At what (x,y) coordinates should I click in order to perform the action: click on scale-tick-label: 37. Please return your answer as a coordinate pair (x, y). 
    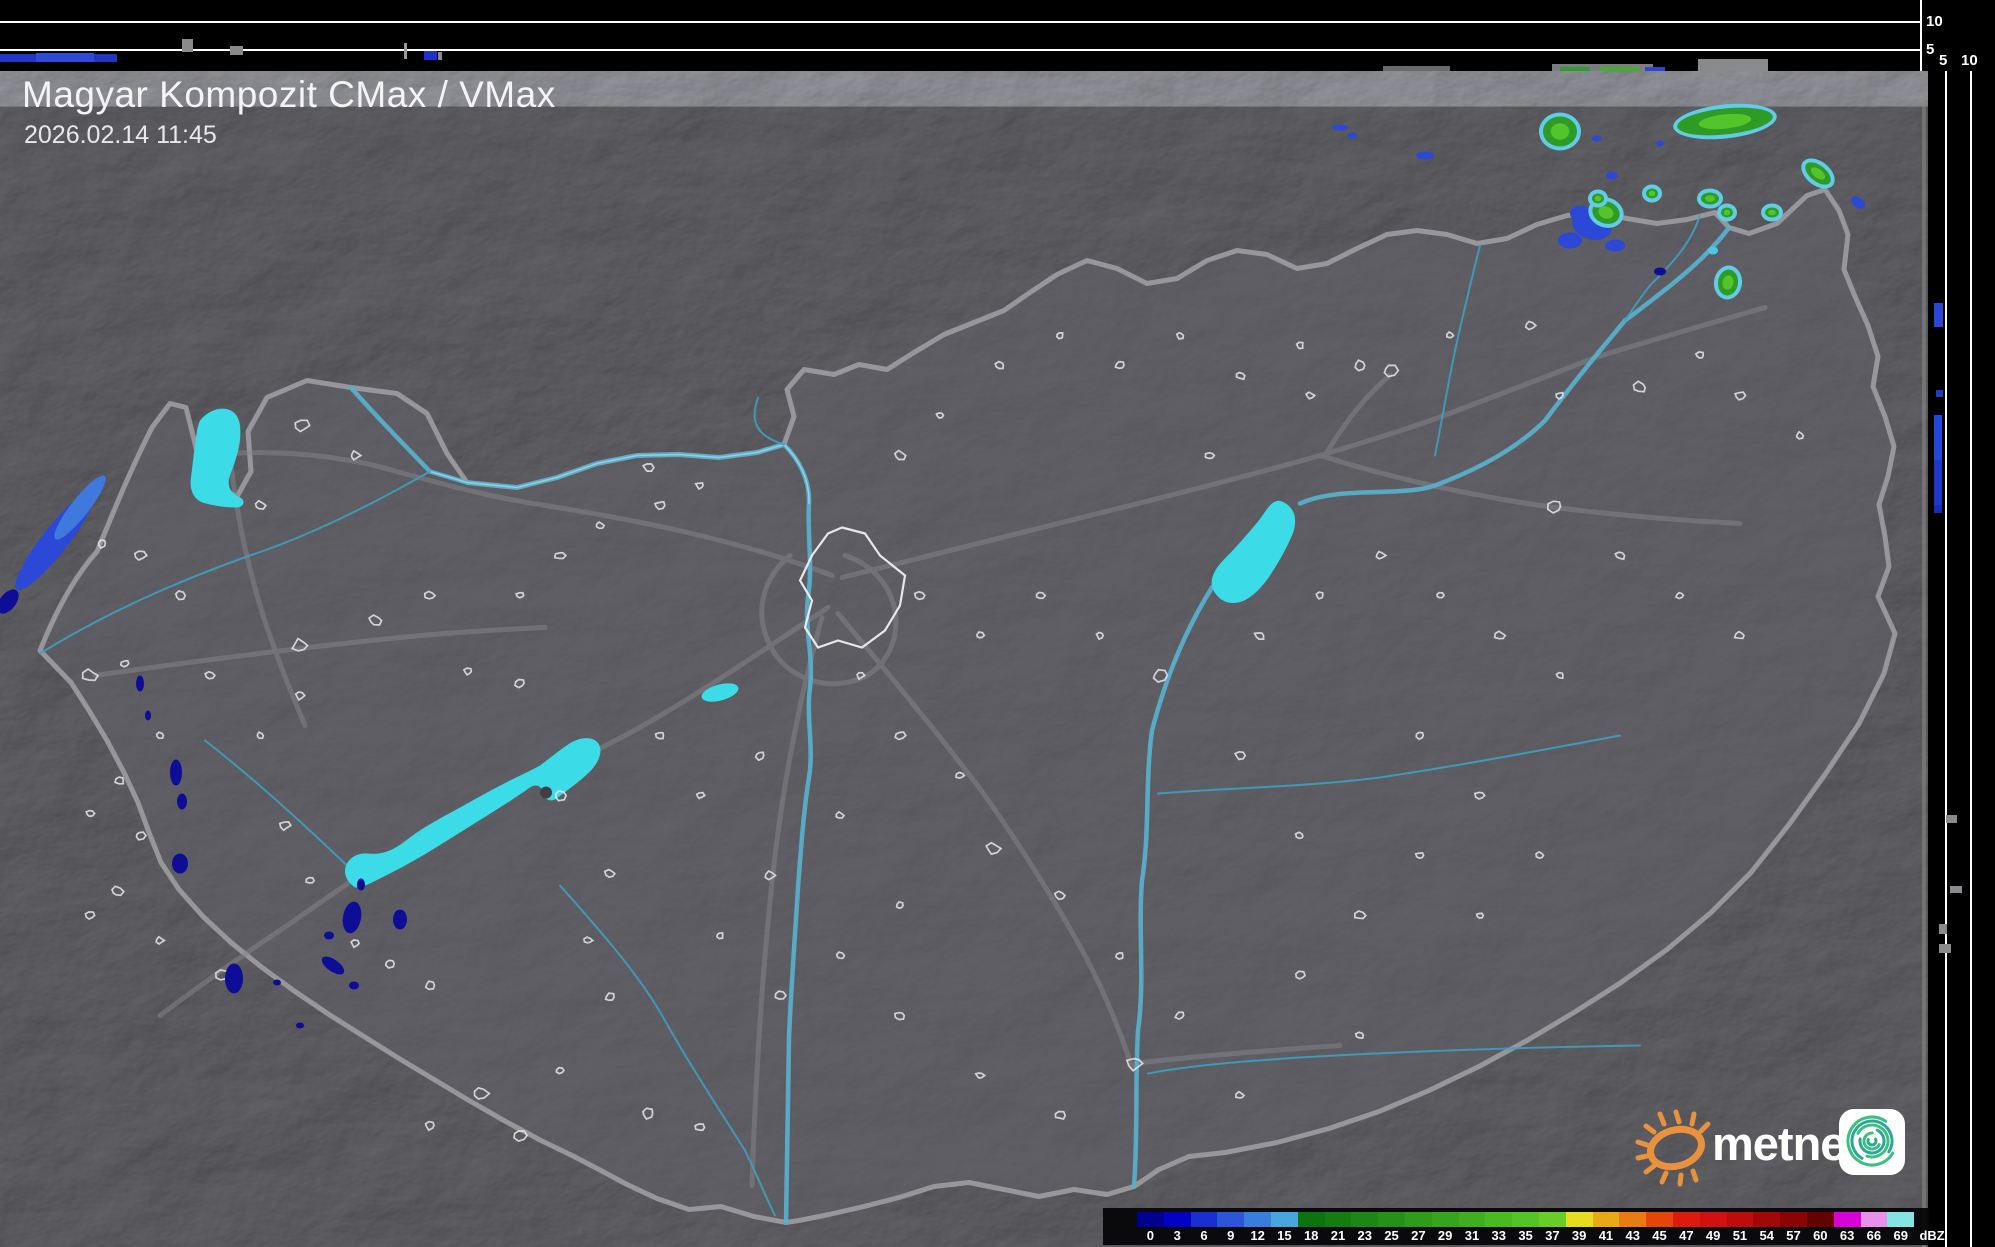
    Looking at the image, I should click on (1552, 1235).